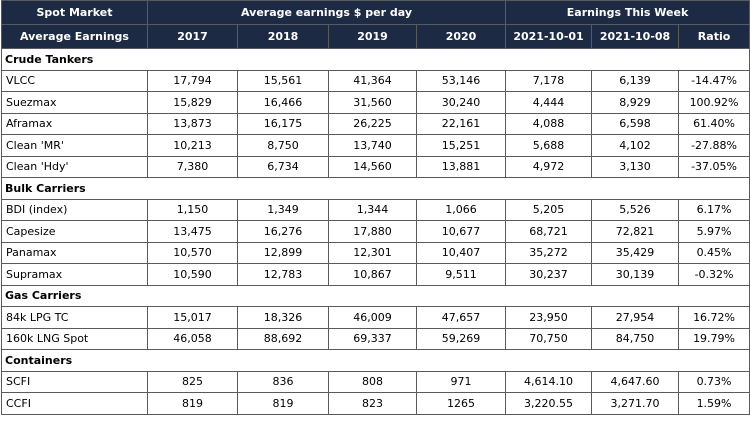 The image size is (750, 423). Describe the element at coordinates (461, 36) in the screenshot. I see `column-header: 2020` at that location.